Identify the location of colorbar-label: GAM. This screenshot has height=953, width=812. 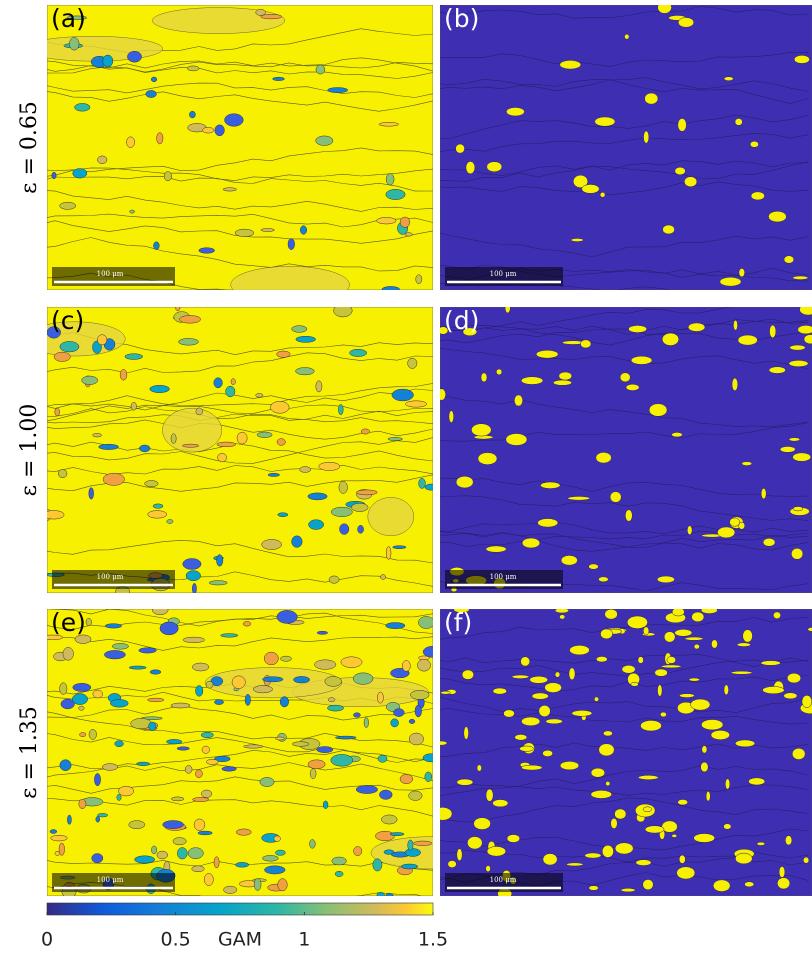
(240, 940).